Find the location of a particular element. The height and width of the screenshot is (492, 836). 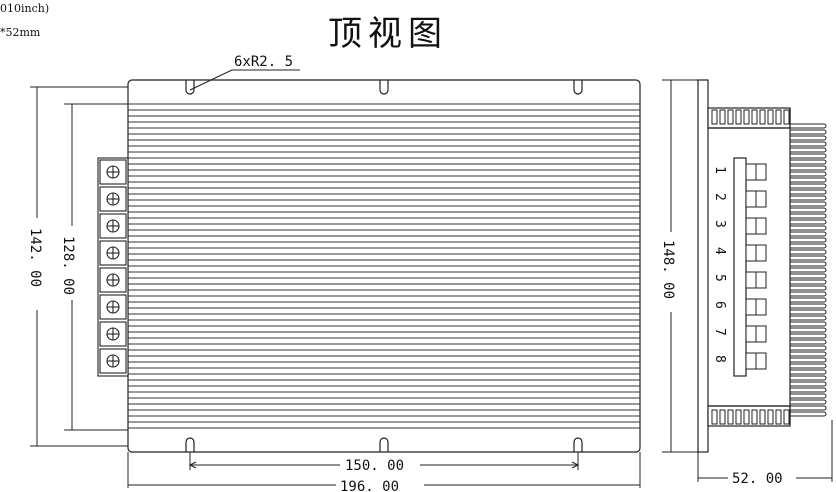

side-view is located at coordinates (762, 266).